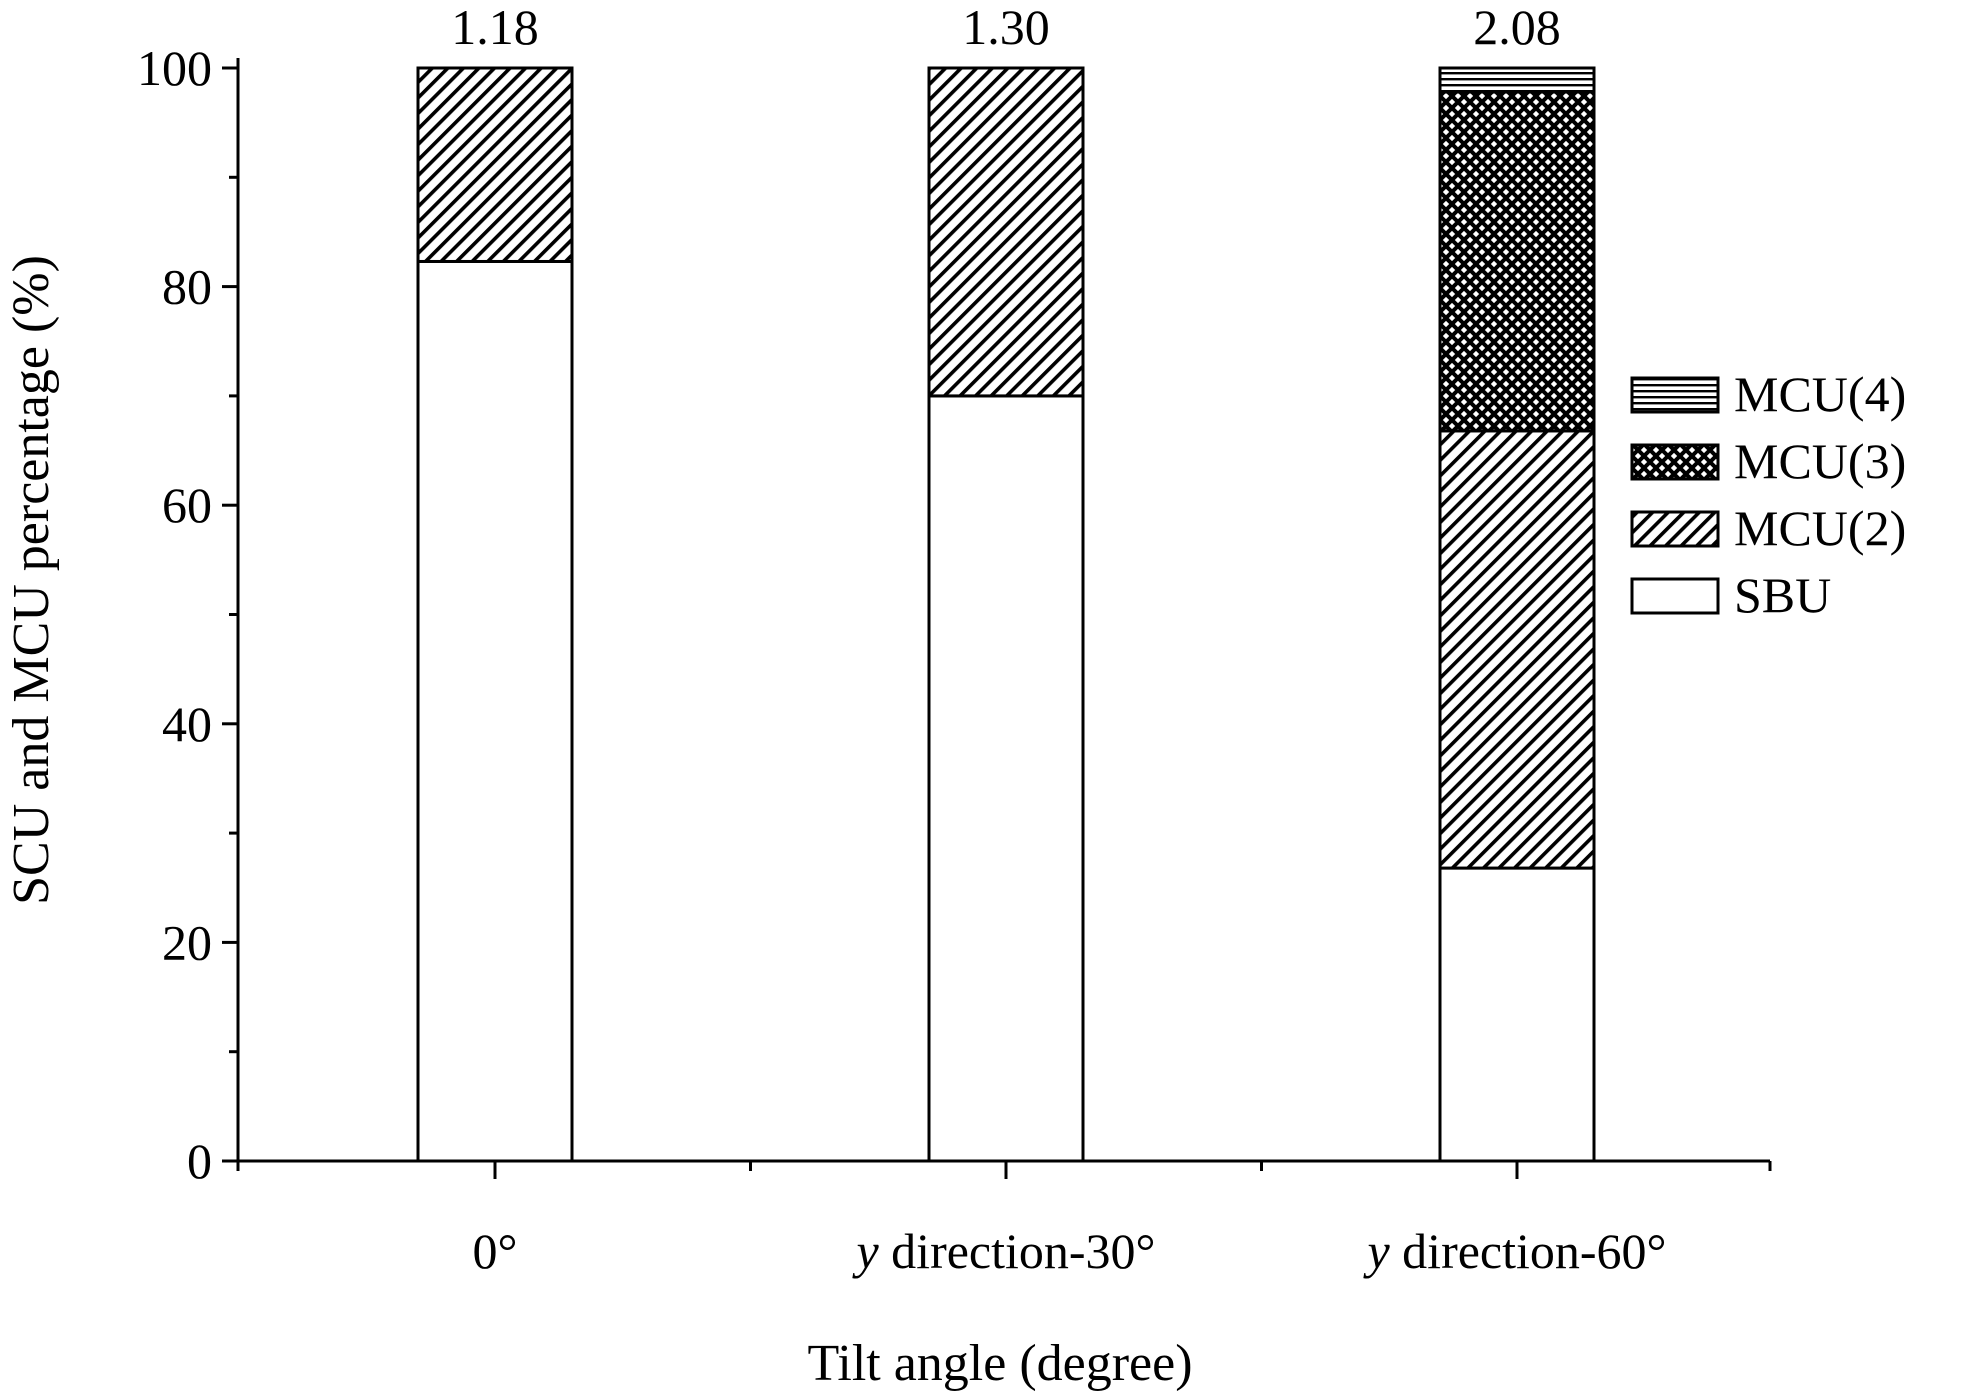 The width and height of the screenshot is (1970, 1396). What do you see at coordinates (495, 1251) in the screenshot?
I see `x-tick-label: 0°` at bounding box center [495, 1251].